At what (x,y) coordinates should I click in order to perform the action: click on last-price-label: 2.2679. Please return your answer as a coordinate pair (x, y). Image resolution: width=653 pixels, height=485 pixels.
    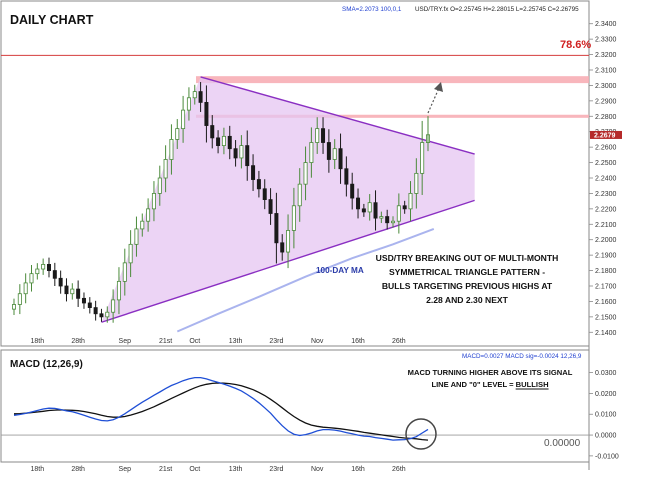
    Looking at the image, I should click on (605, 135).